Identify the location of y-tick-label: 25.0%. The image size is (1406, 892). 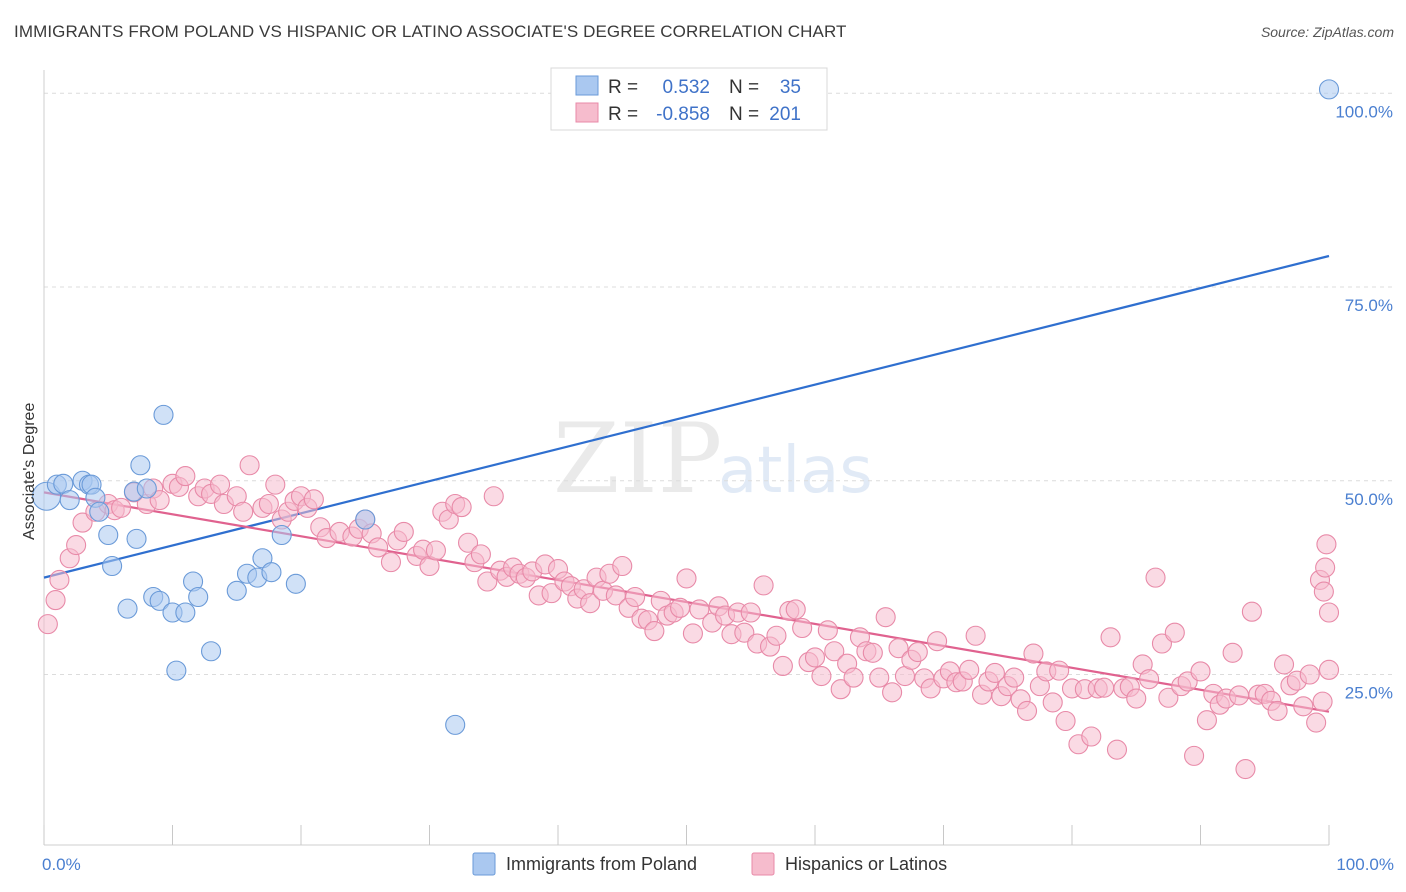
(1369, 693).